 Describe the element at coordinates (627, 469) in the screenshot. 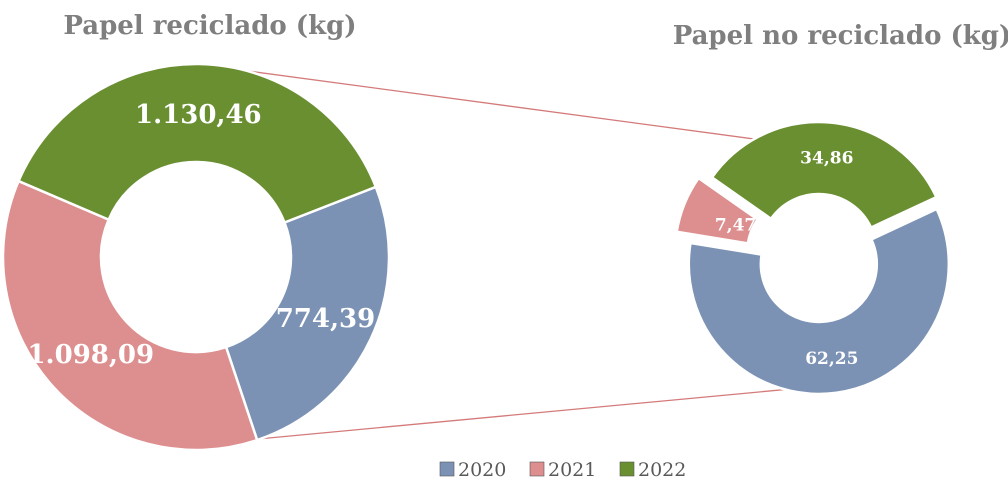

I see `legend-swatch-2022` at that location.